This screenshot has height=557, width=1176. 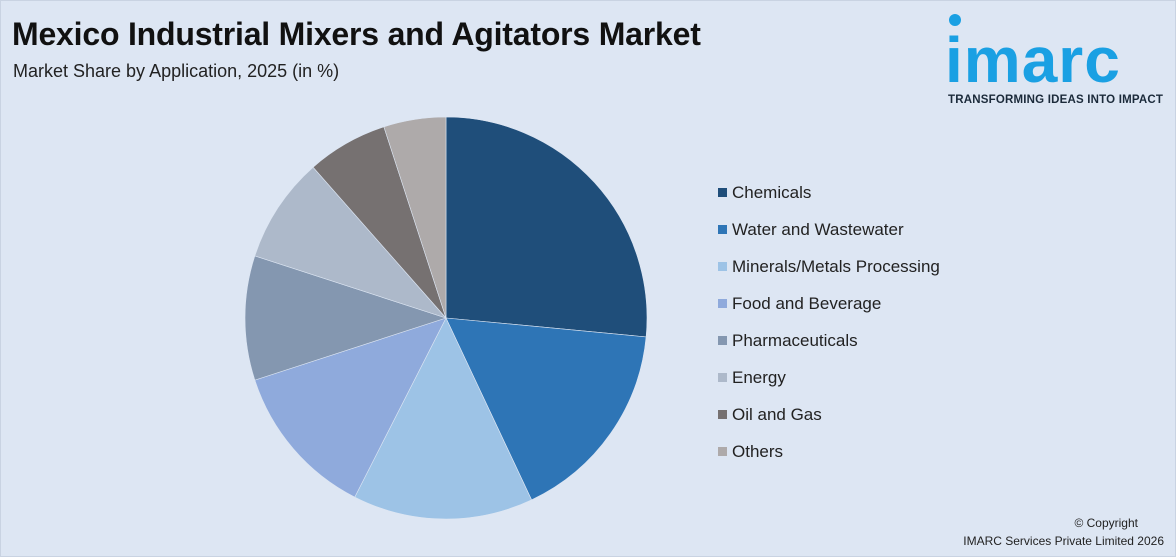 I want to click on pie-slice-others, so click(x=415, y=217).